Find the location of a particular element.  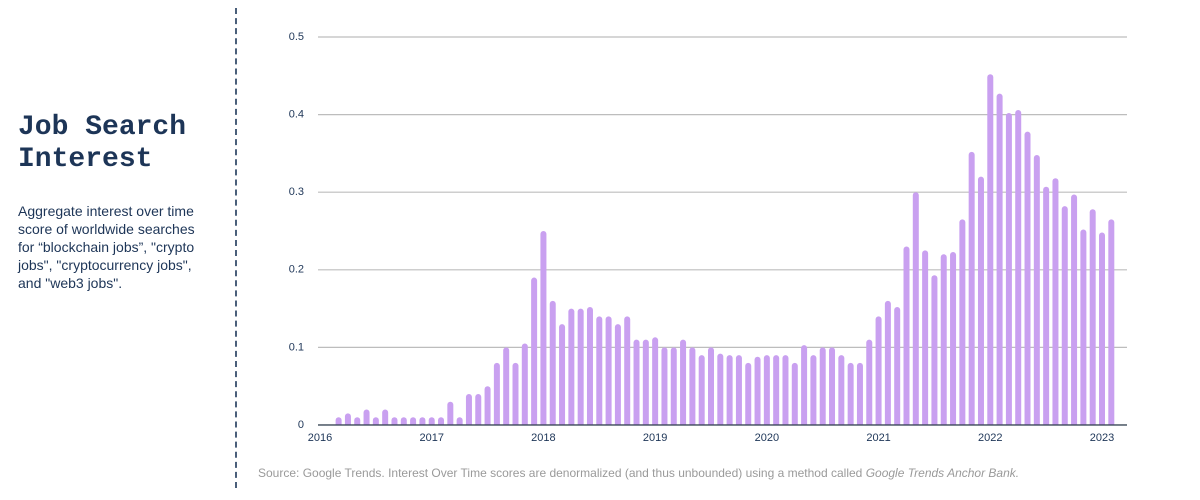

x-tick-label: 2019 is located at coordinates (655, 438).